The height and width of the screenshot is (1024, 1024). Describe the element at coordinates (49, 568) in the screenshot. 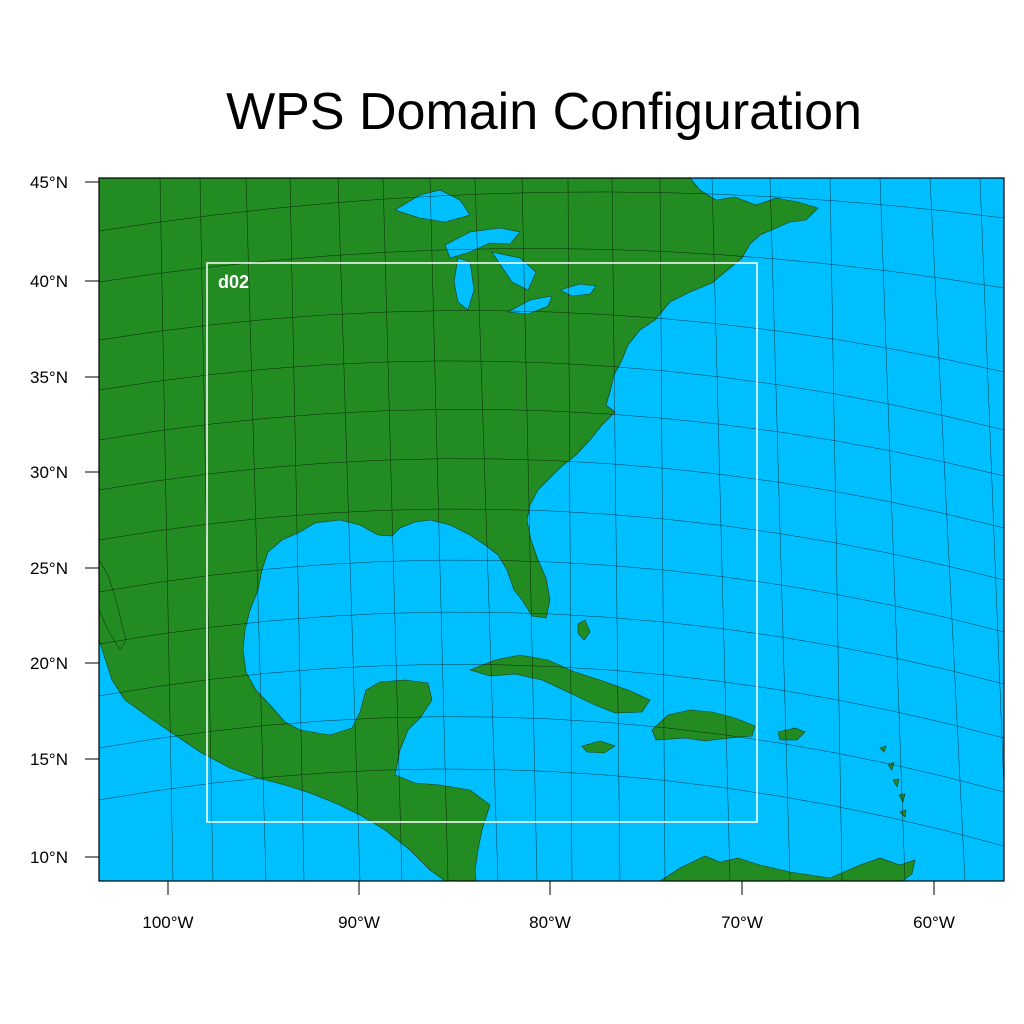

I see `lat-tick-label: 25°N` at that location.